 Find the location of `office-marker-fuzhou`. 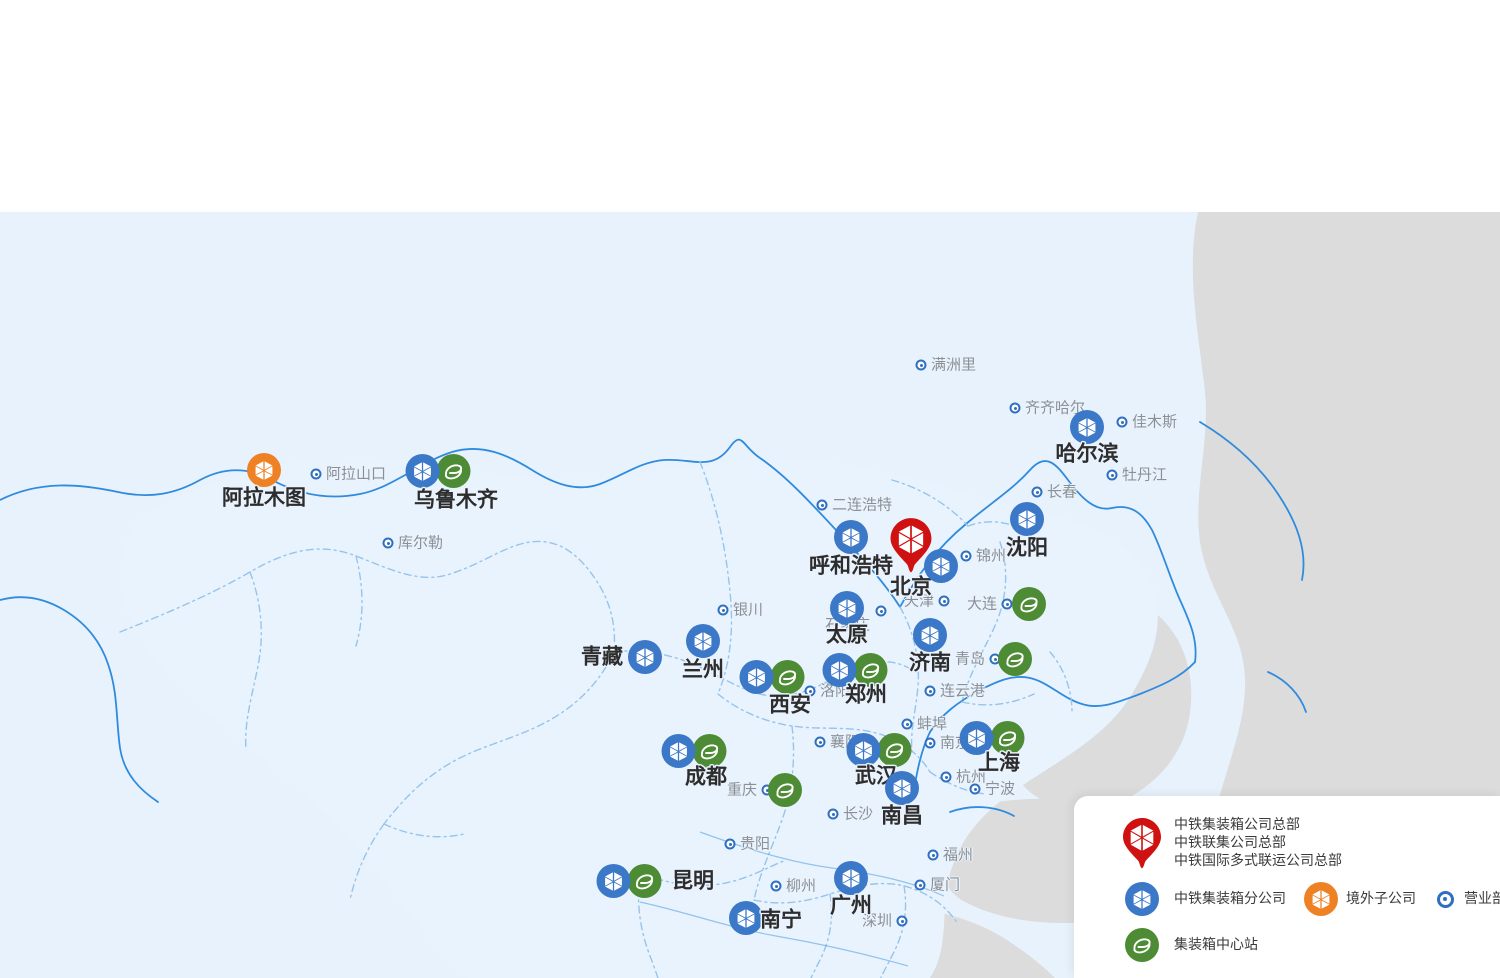

office-marker-fuzhou is located at coordinates (933, 855).